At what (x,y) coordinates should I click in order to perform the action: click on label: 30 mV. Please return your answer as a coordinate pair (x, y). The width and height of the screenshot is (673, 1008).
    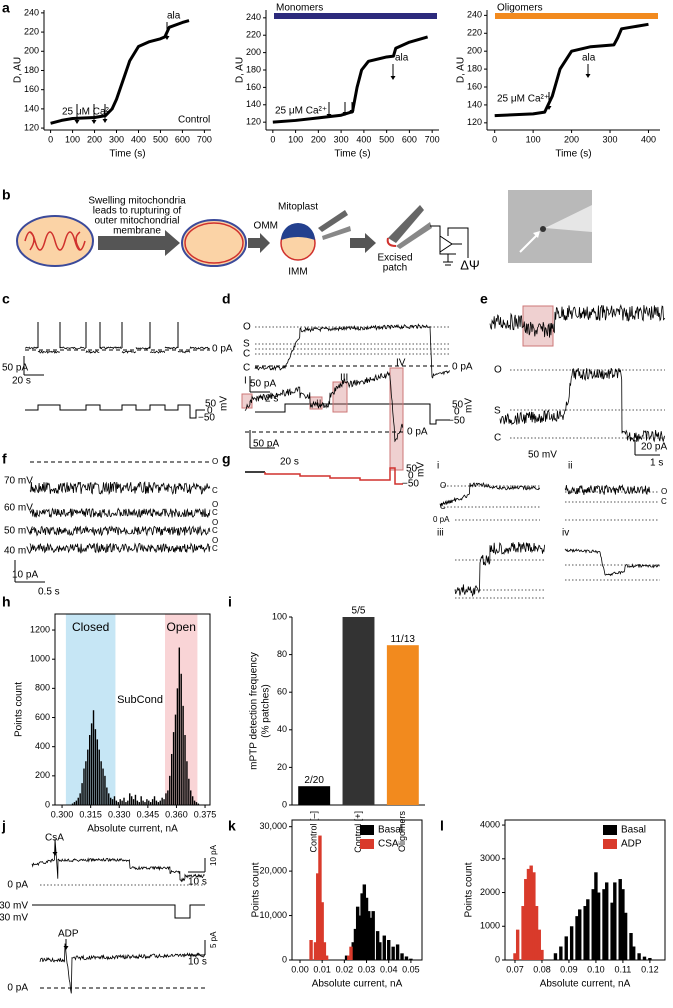
    Looking at the image, I should click on (14, 906).